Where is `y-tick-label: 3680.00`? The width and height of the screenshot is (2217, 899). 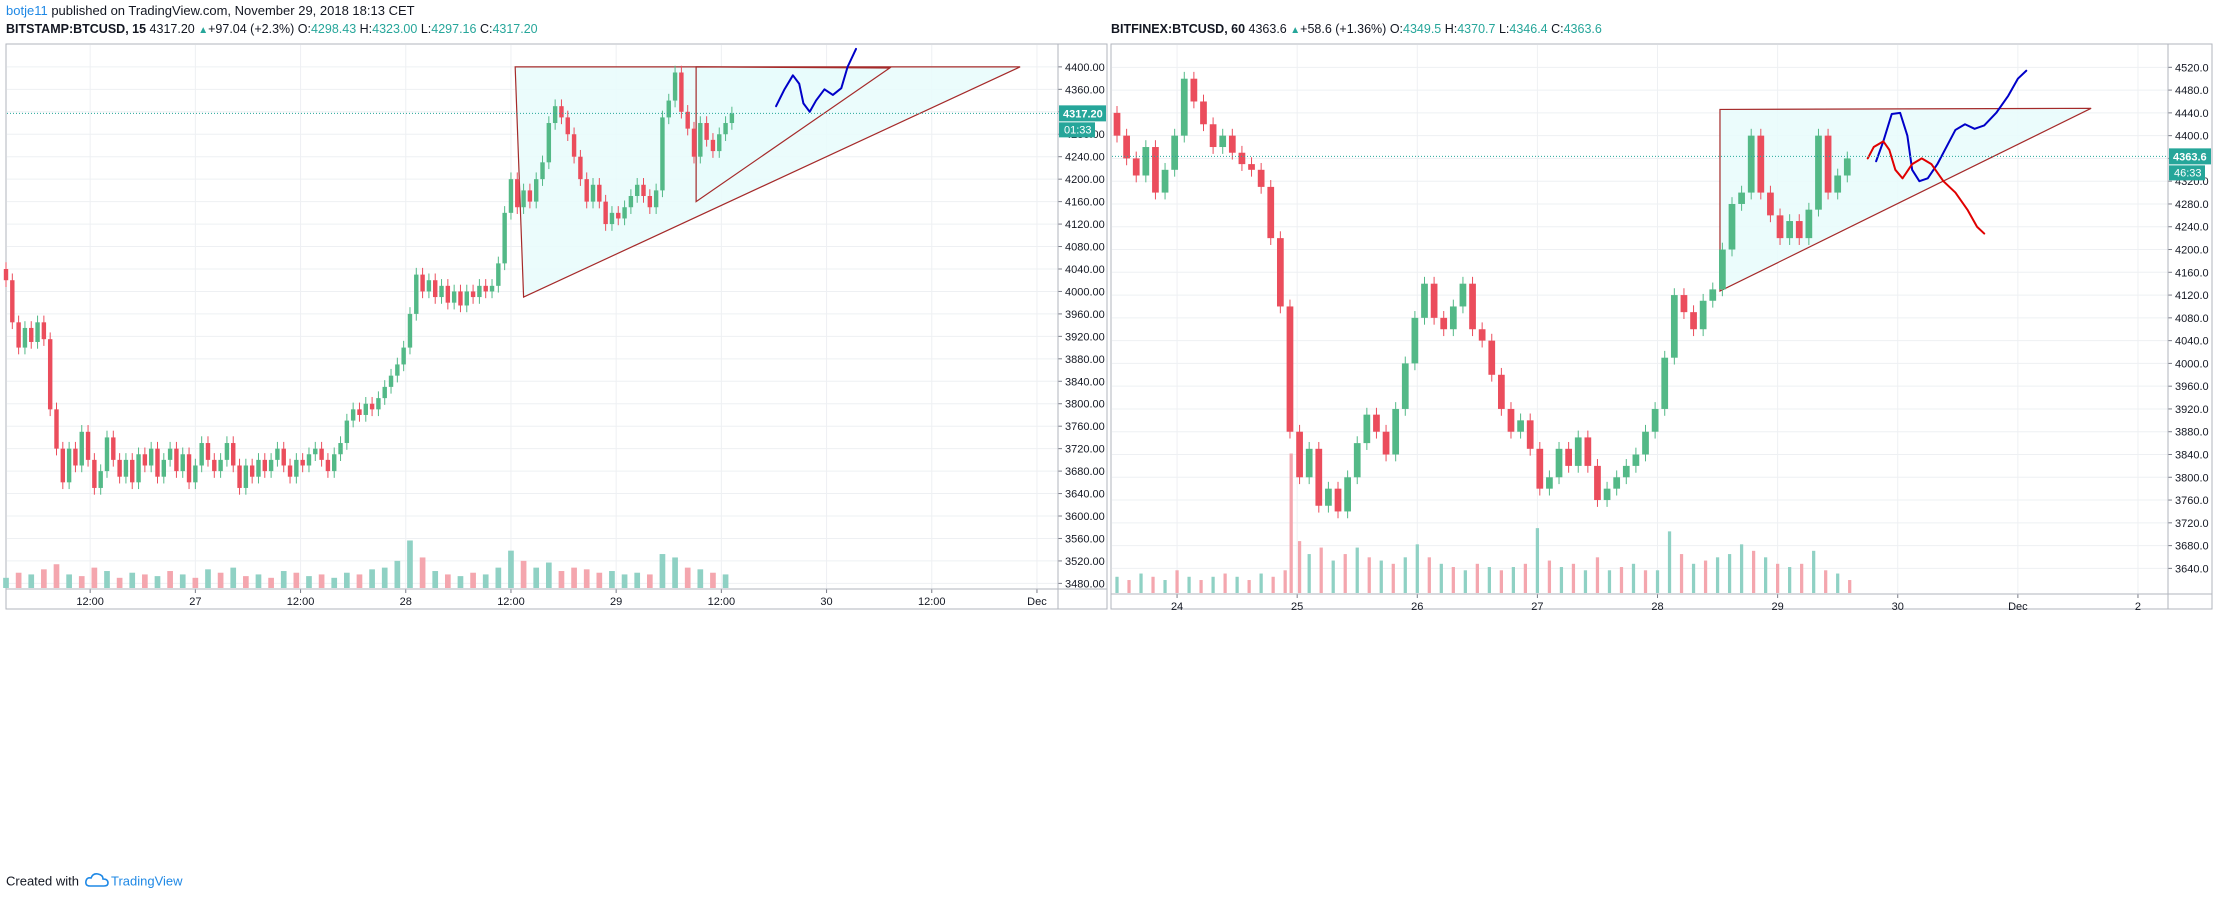
y-tick-label: 3680.00 is located at coordinates (1085, 472).